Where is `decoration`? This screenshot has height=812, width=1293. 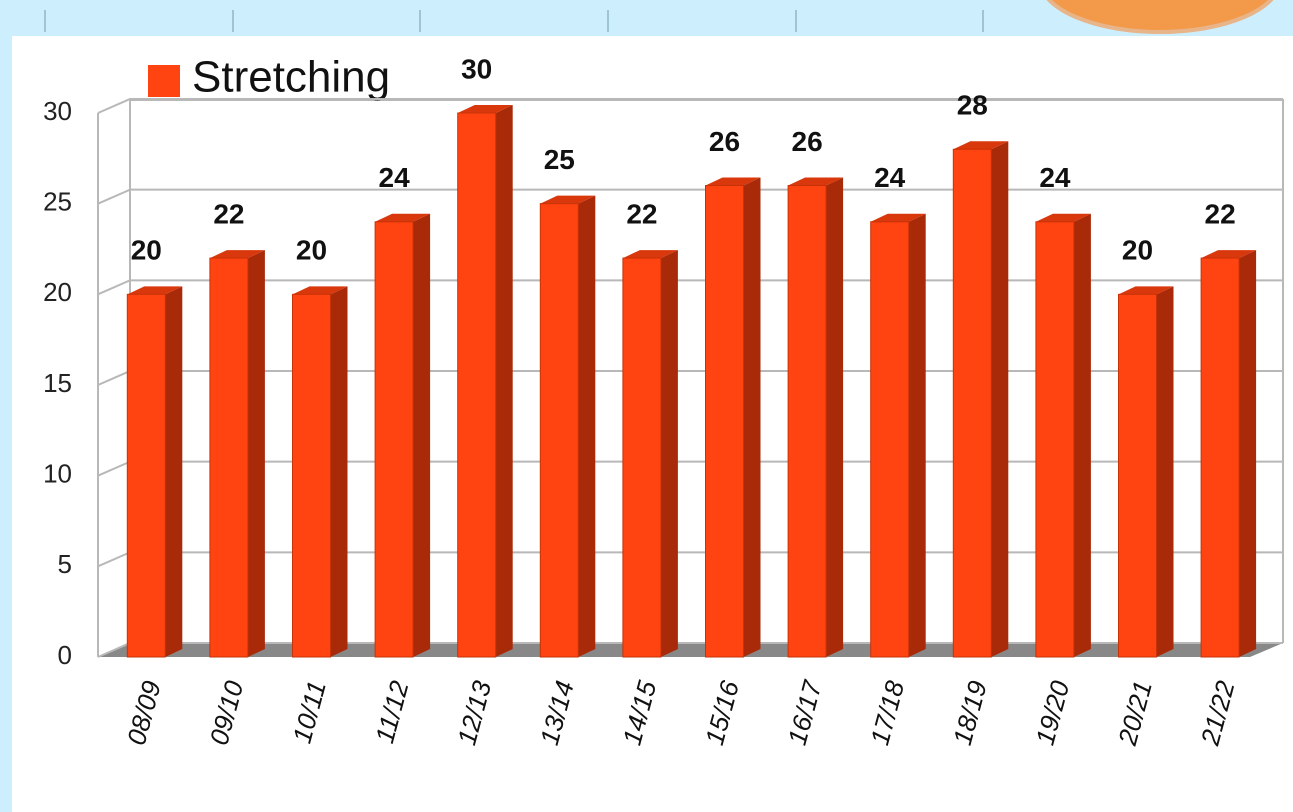
decoration is located at coordinates (1160, 17).